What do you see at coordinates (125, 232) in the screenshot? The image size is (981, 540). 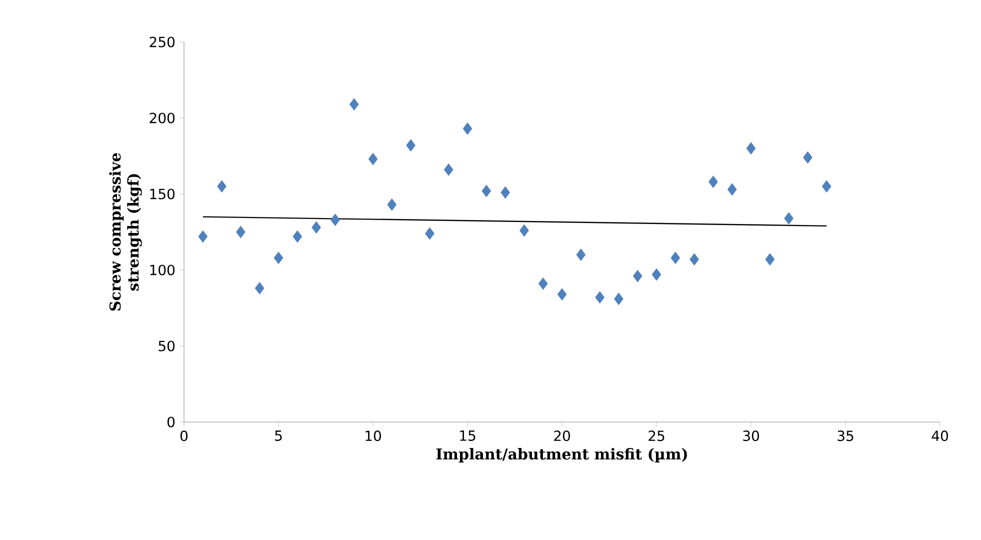 I see `y-axis-title: Screw compressive strength (kgf)` at bounding box center [125, 232].